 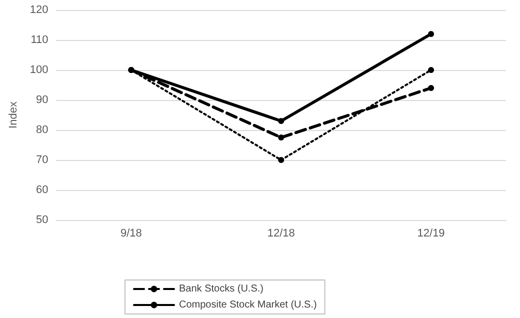 I want to click on y-tick-label: 80, so click(x=42, y=130).